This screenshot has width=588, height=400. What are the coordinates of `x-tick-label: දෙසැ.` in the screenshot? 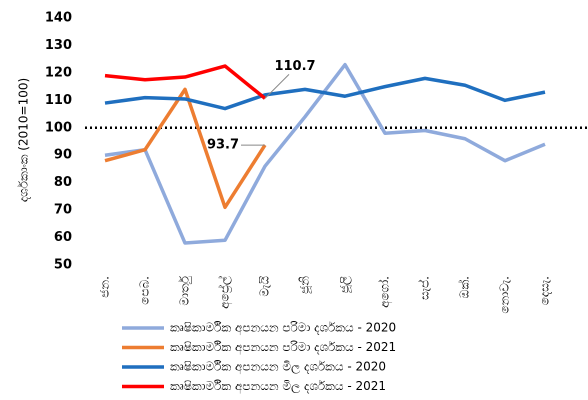 It's located at (545, 290).